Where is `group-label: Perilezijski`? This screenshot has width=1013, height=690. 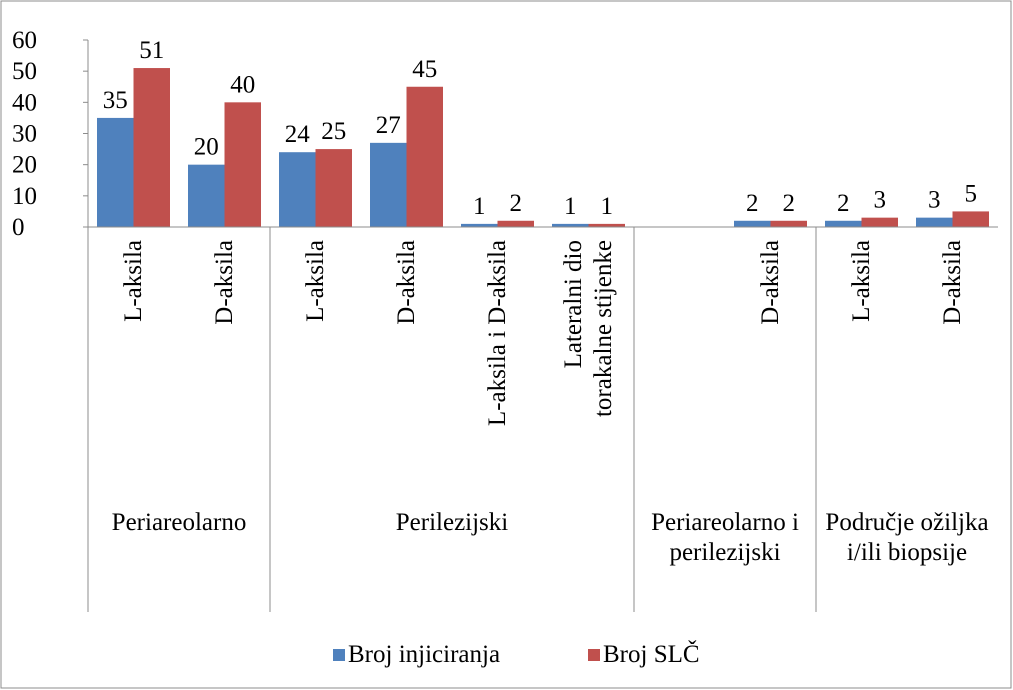 group-label: Perilezijski is located at coordinates (452, 522).